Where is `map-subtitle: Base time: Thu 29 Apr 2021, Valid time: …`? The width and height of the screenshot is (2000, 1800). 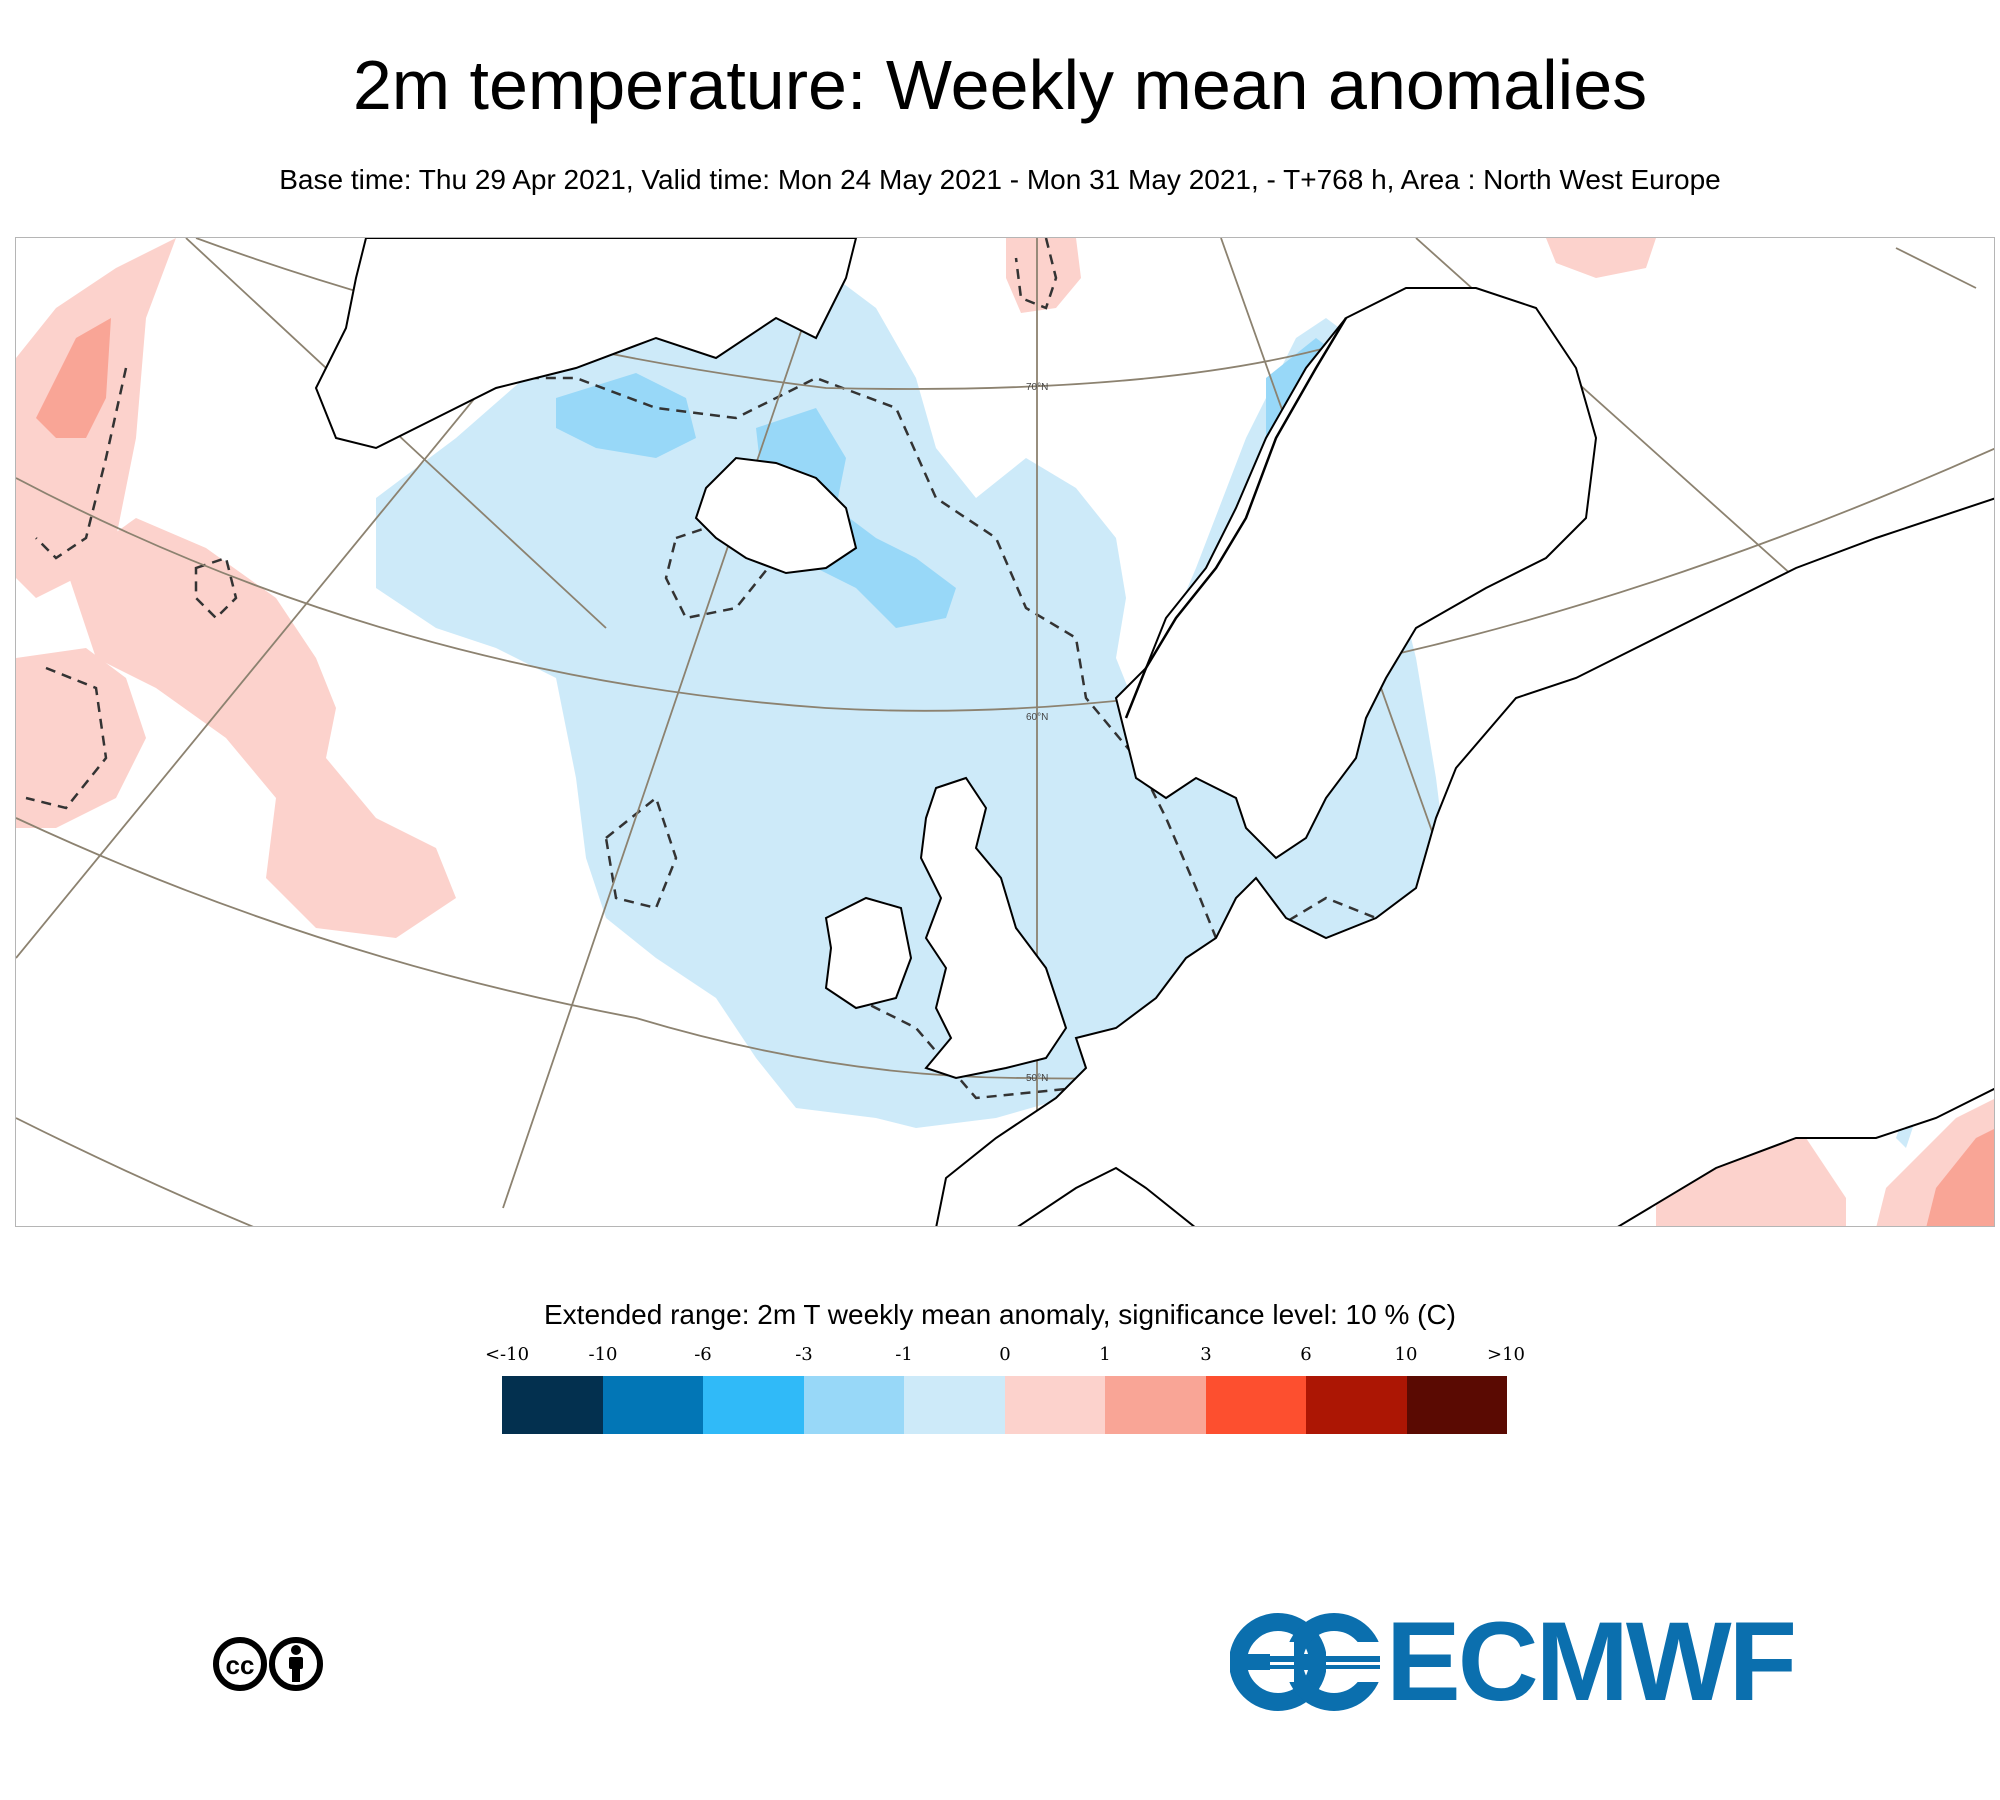 map-subtitle: Base time: Thu 29 Apr 2021, Valid time: … is located at coordinates (1000, 179).